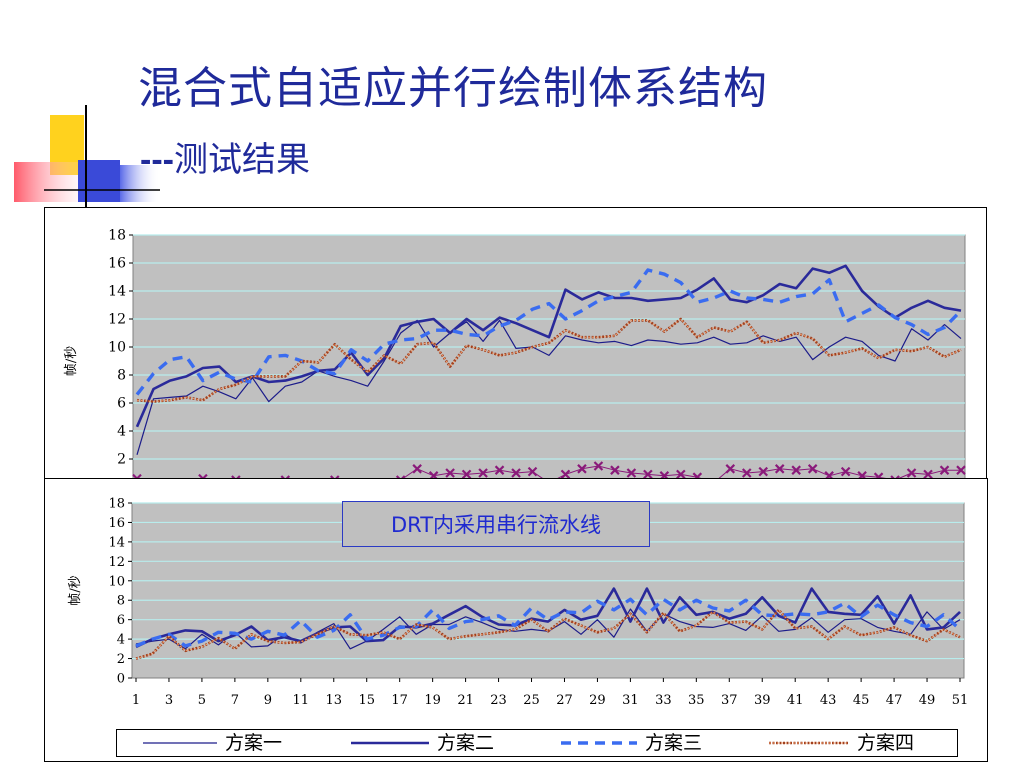 This screenshot has width=1024, height=768. Describe the element at coordinates (663, 700) in the screenshot. I see `x-tick-label: 33` at that location.